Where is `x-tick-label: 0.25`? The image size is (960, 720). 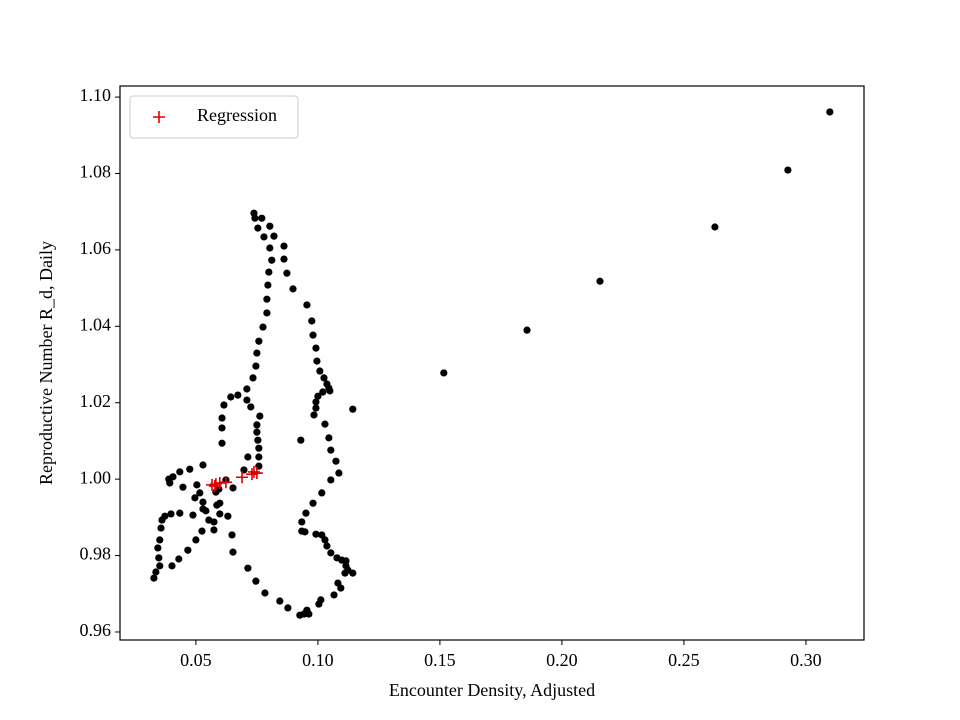 x-tick-label: 0.25 is located at coordinates (684, 660).